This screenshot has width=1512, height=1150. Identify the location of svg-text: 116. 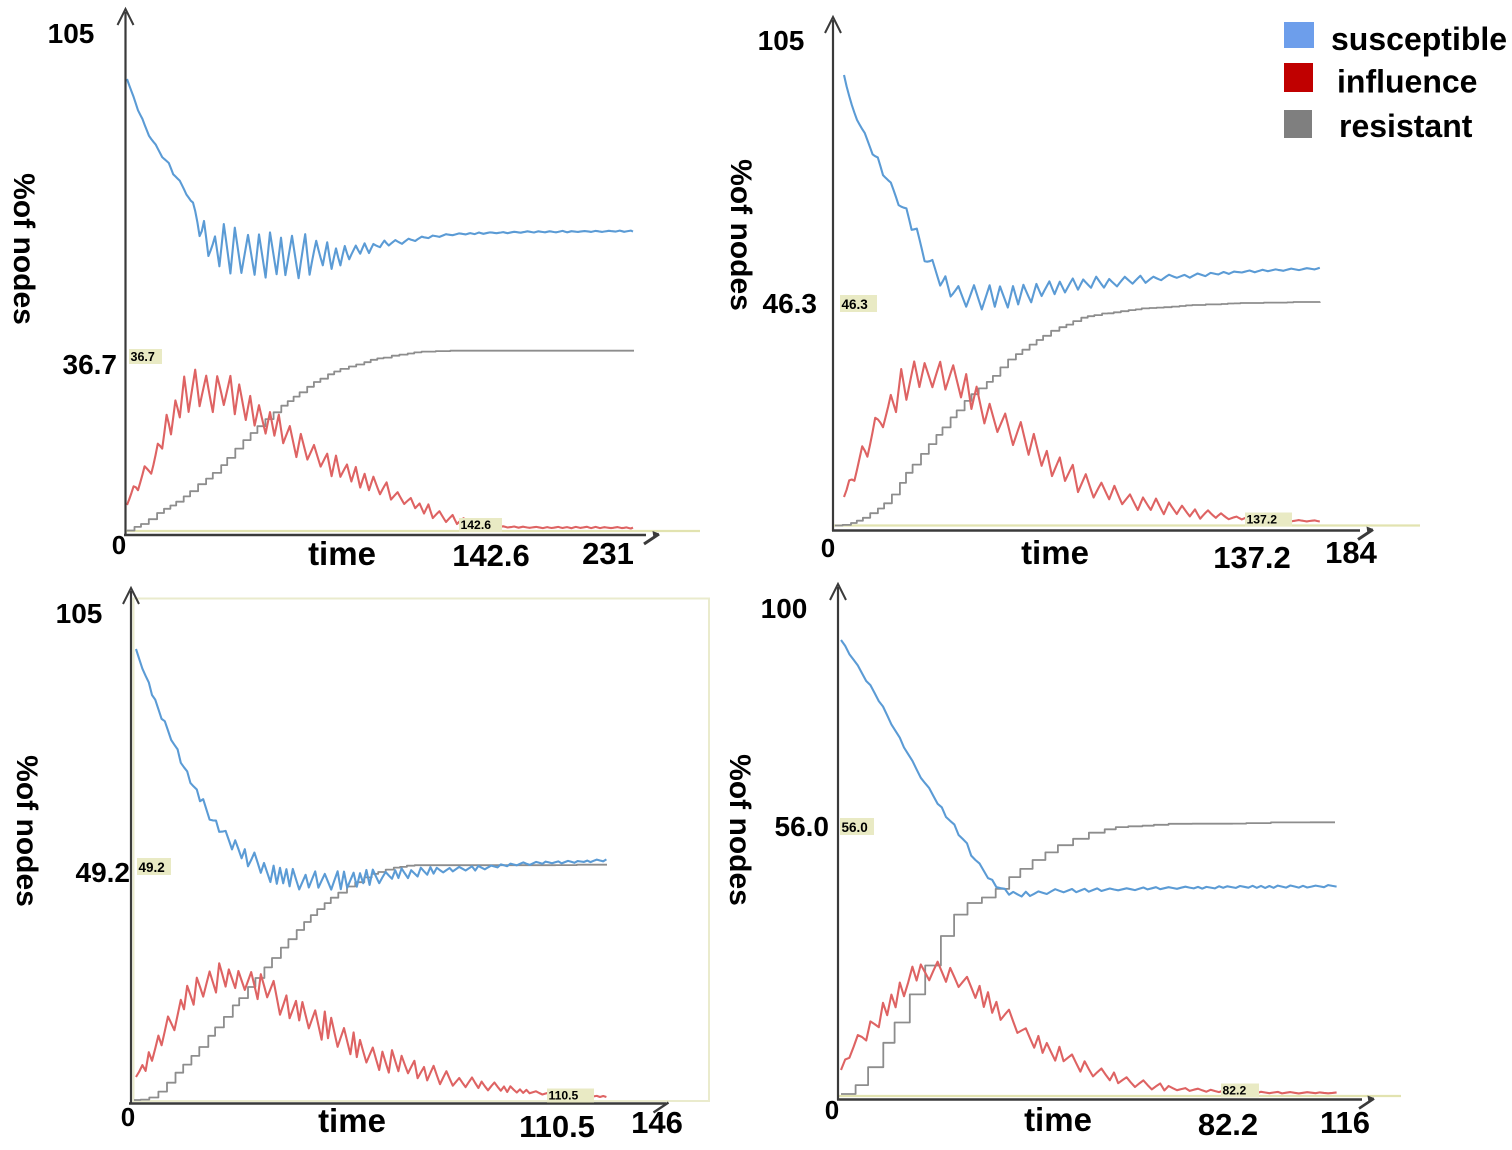
(1345, 1122).